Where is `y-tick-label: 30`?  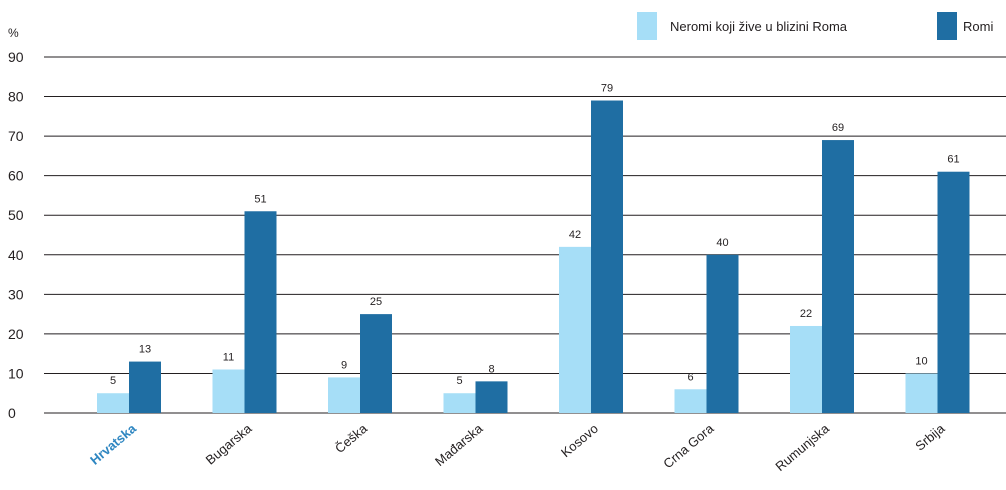 y-tick-label: 30 is located at coordinates (16, 294).